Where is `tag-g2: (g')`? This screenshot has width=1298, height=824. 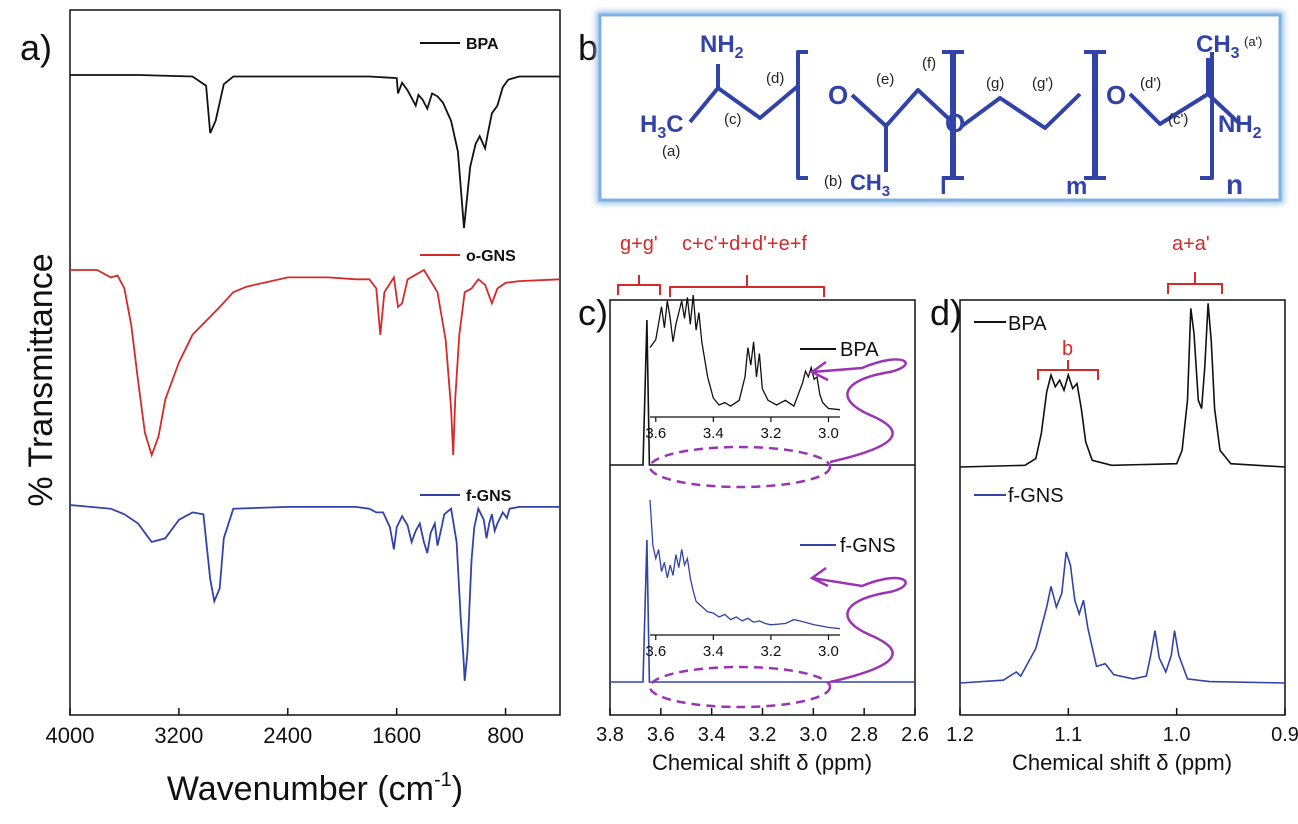 tag-g2: (g') is located at coordinates (1042, 83).